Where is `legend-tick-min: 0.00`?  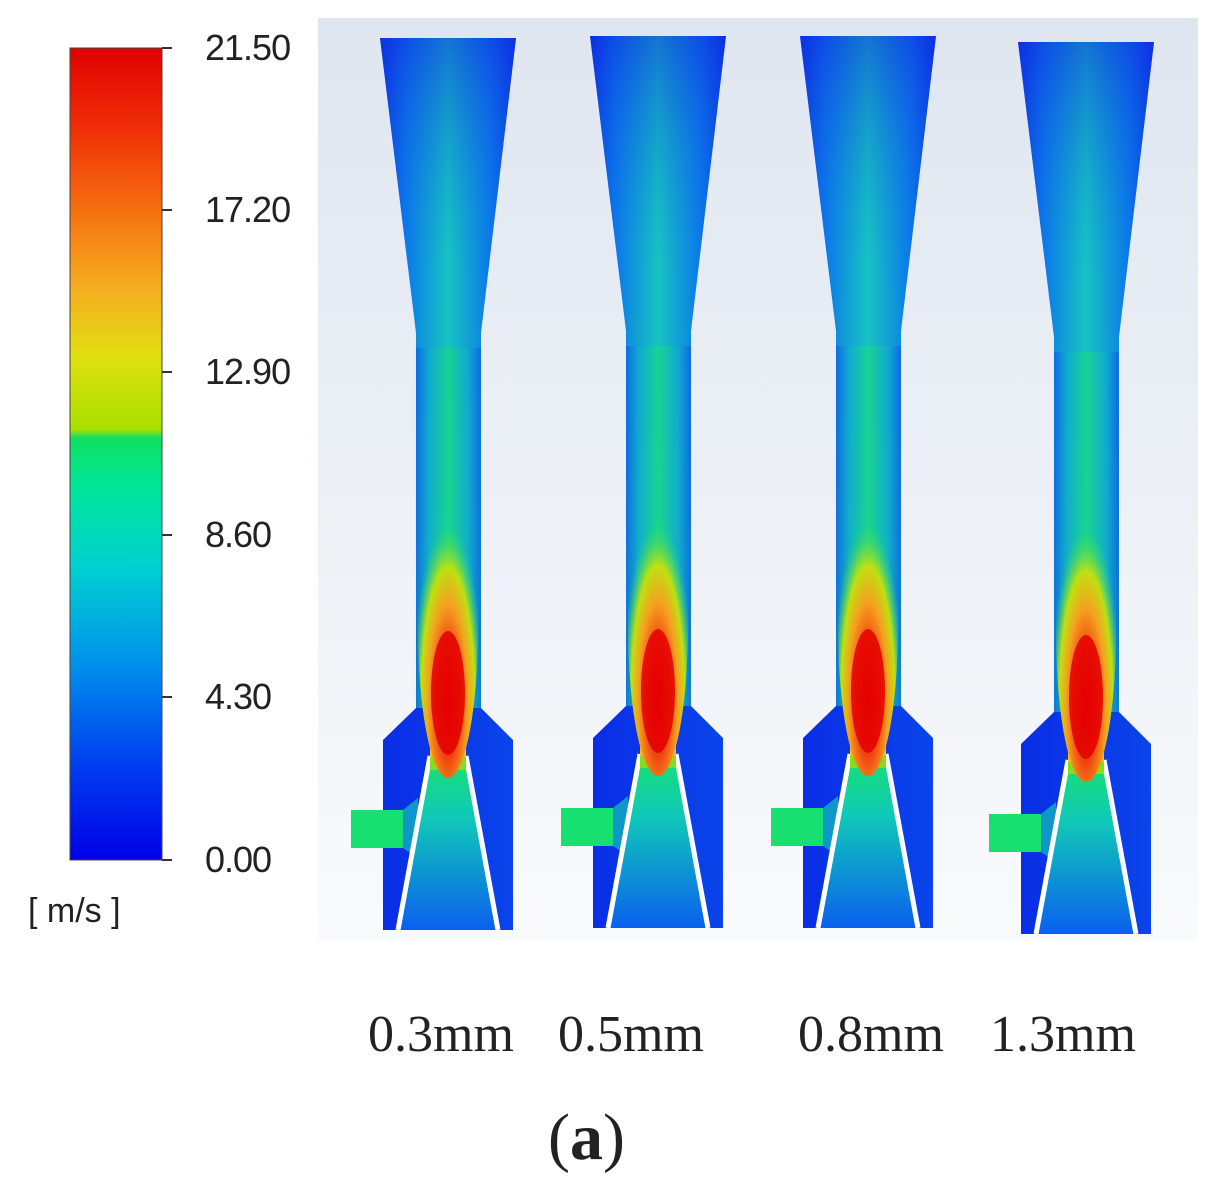 legend-tick-min: 0.00 is located at coordinates (238, 859).